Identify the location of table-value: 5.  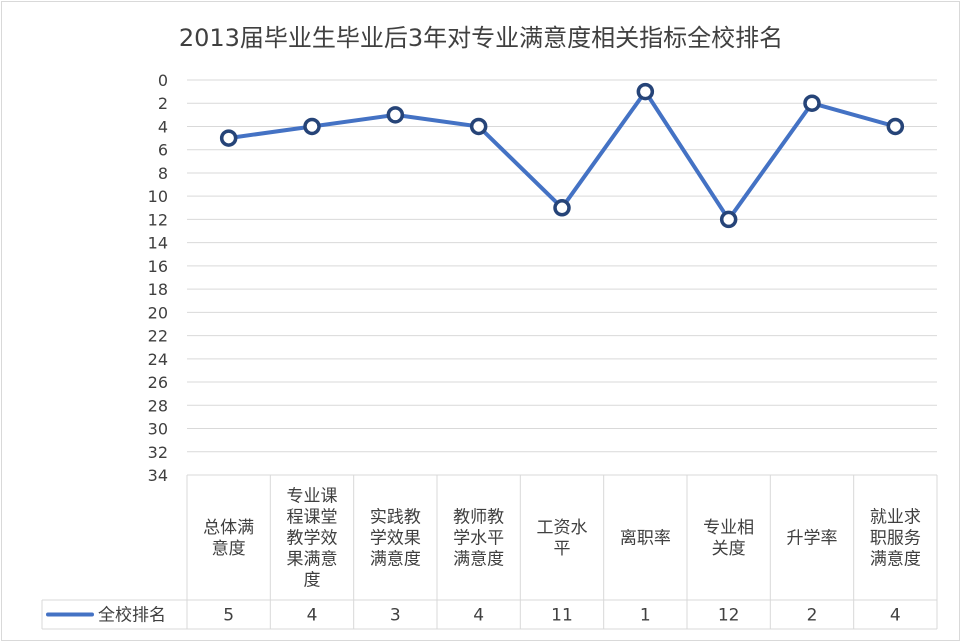
(228, 616).